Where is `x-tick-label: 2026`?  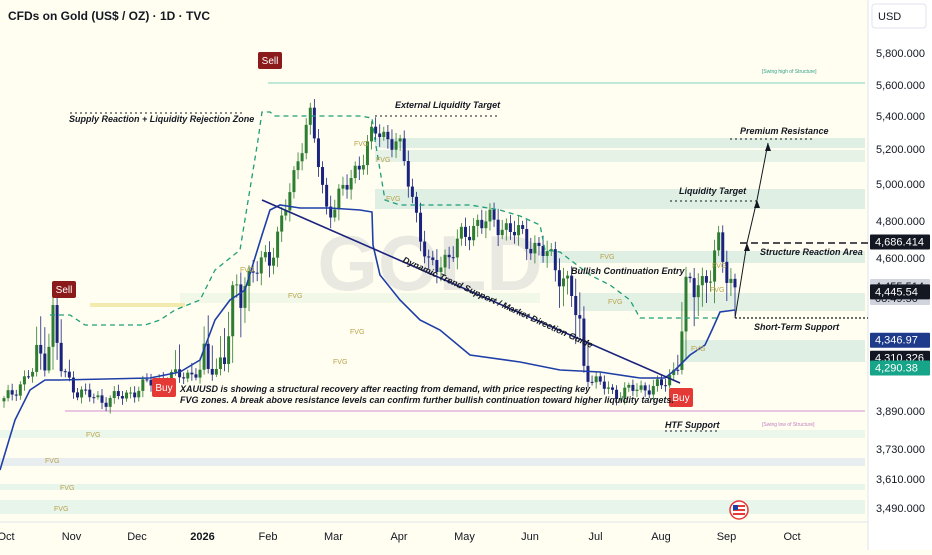 x-tick-label: 2026 is located at coordinates (202, 537).